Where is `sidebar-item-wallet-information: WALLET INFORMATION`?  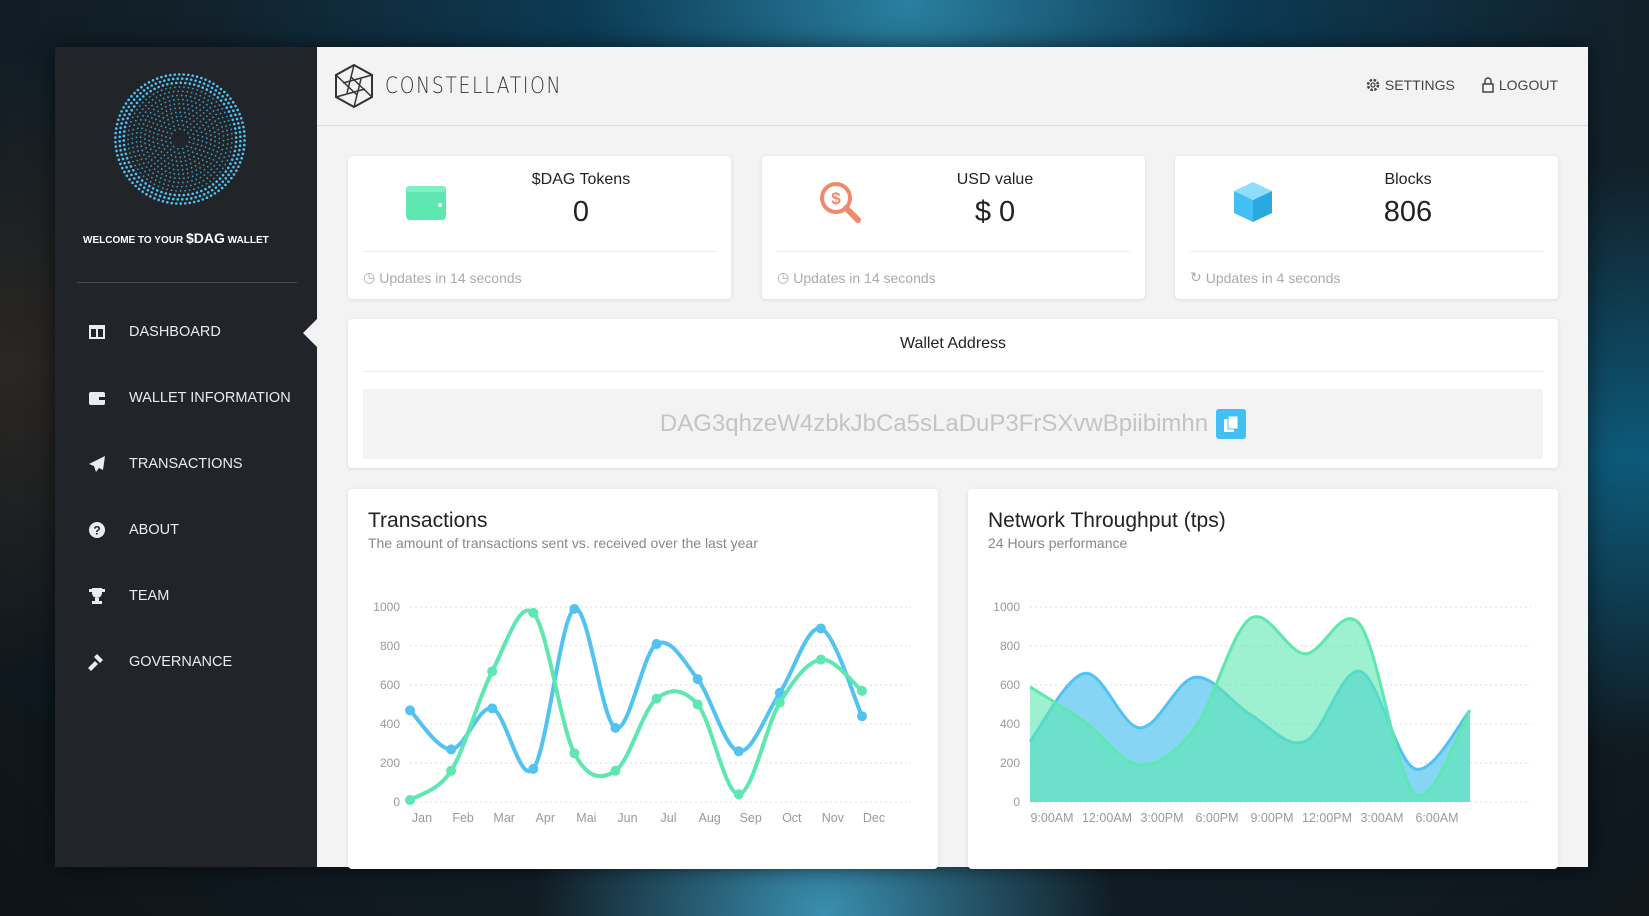
sidebar-item-wallet-information: WALLET INFORMATION is located at coordinates (186, 398).